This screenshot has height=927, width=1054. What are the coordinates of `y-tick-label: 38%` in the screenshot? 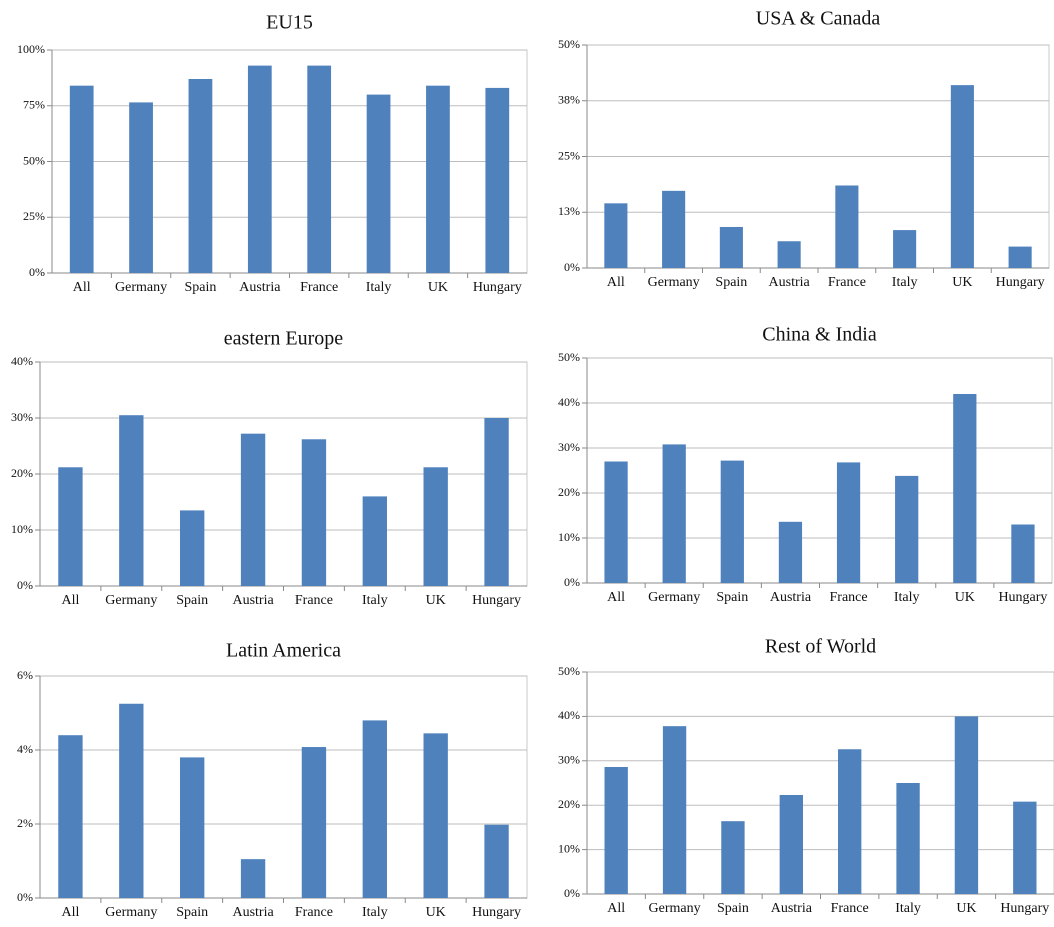 It's located at (569, 100).